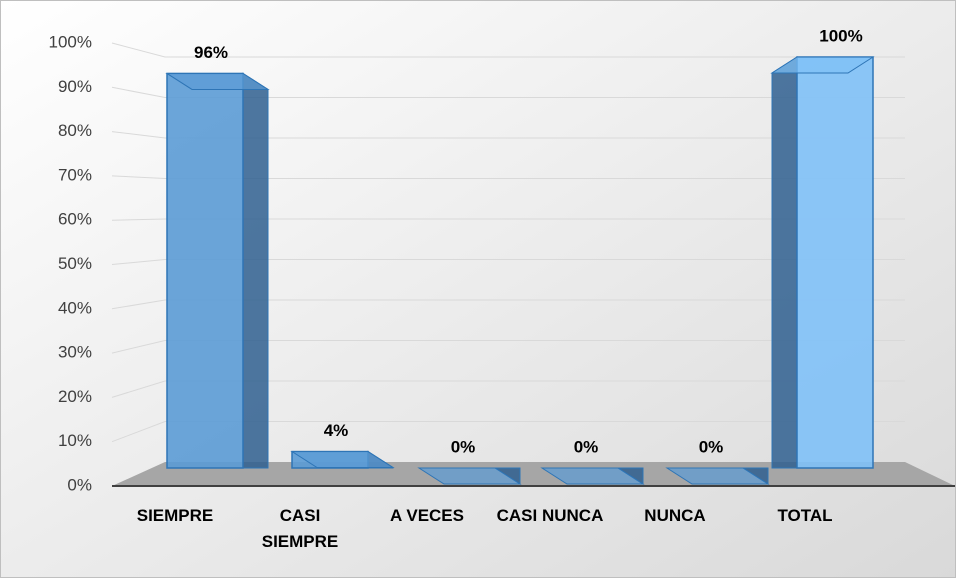 The width and height of the screenshot is (956, 578). Describe the element at coordinates (840, 35) in the screenshot. I see `value-label: 100%` at that location.